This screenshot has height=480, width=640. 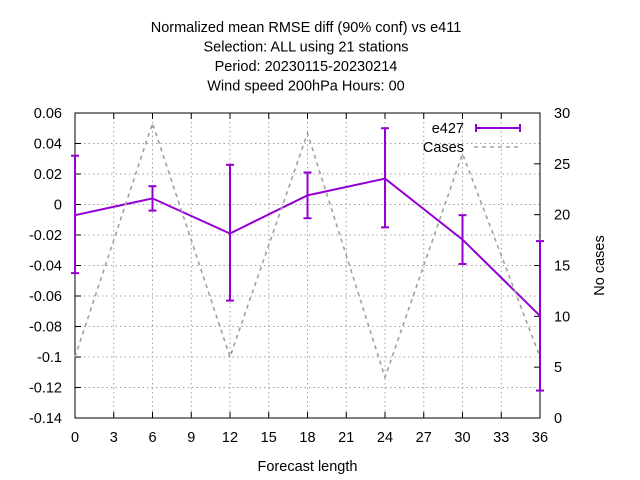 What do you see at coordinates (558, 368) in the screenshot?
I see `y2-tick-label: 5` at bounding box center [558, 368].